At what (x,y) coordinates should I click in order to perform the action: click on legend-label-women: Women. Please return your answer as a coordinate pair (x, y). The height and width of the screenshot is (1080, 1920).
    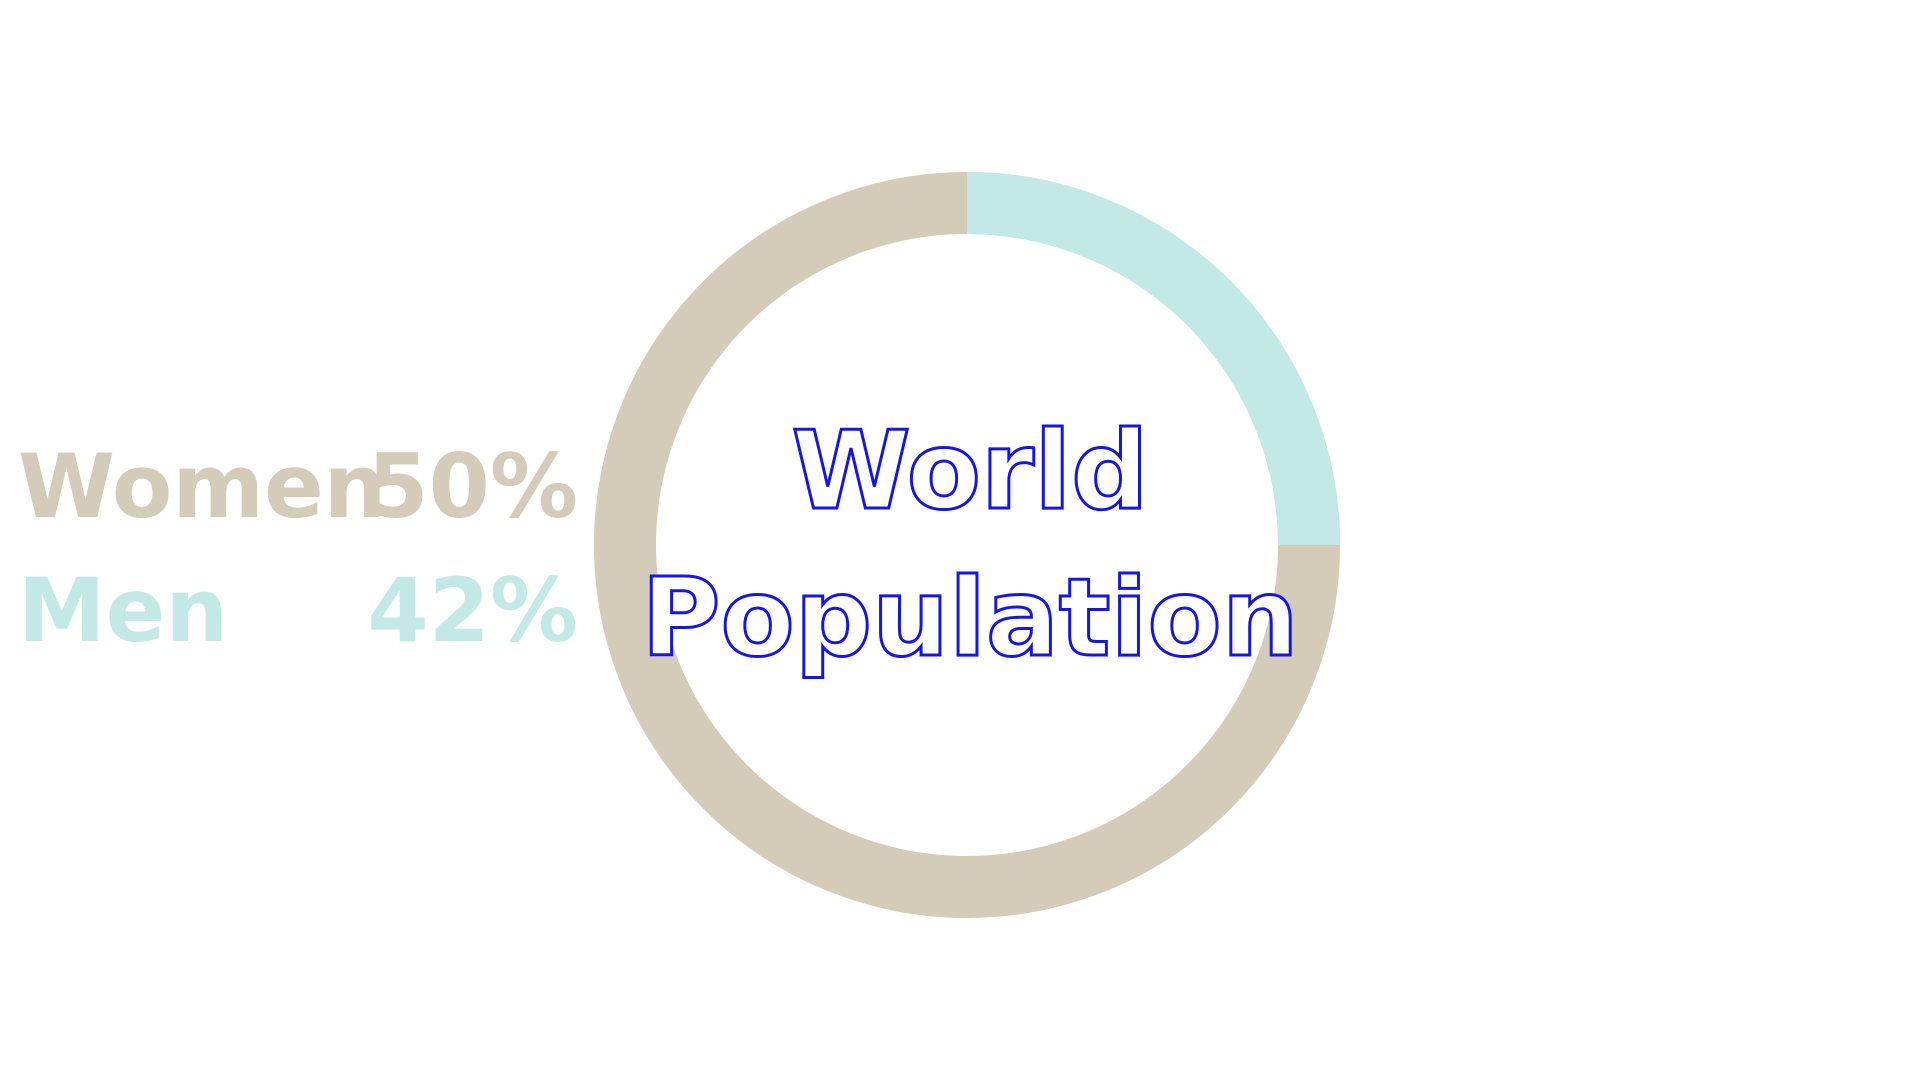
    Looking at the image, I should click on (202, 486).